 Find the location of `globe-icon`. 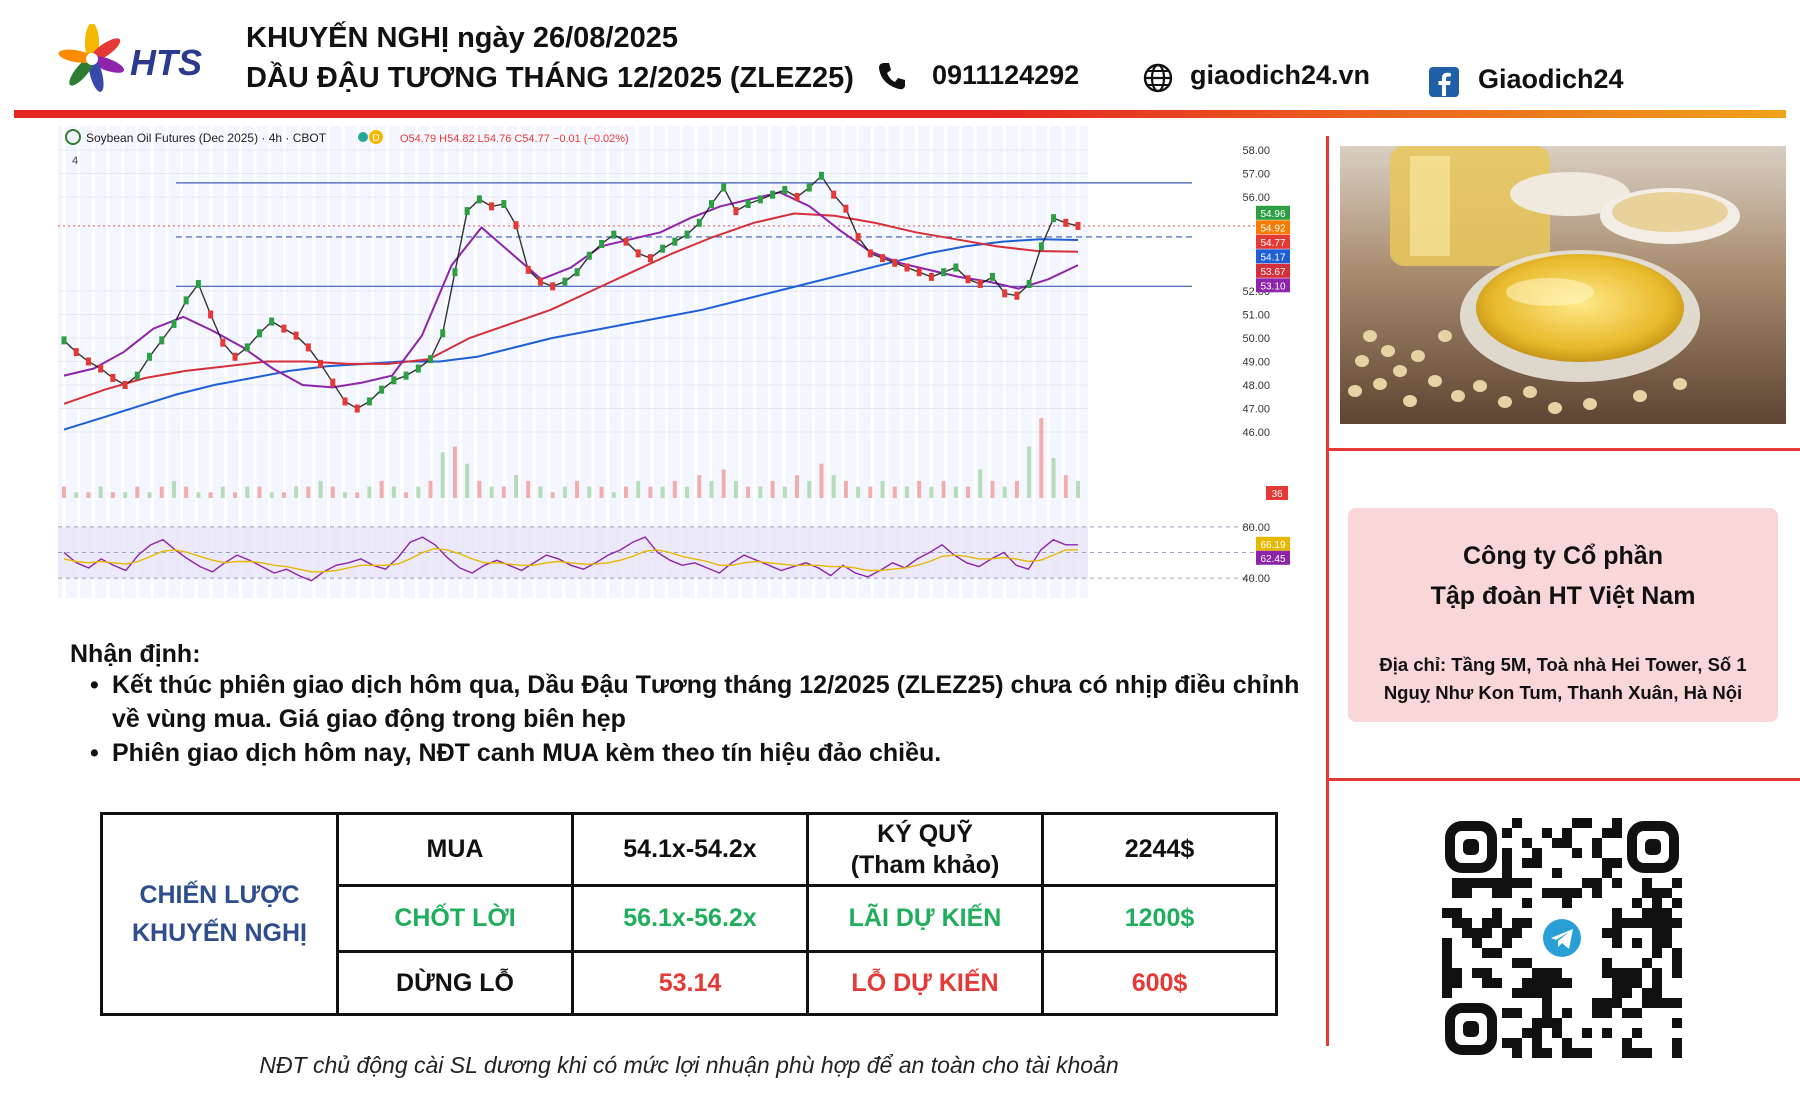

globe-icon is located at coordinates (1158, 78).